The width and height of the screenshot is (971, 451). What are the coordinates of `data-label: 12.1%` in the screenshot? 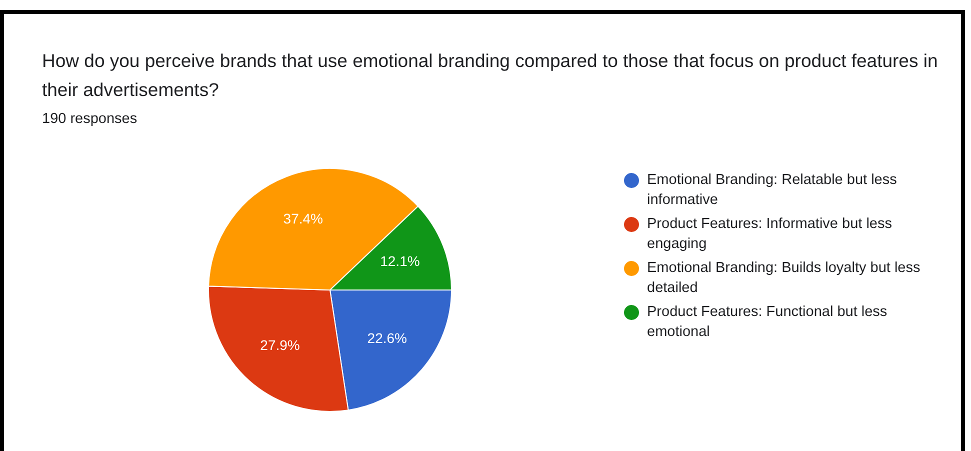 It's located at (400, 260).